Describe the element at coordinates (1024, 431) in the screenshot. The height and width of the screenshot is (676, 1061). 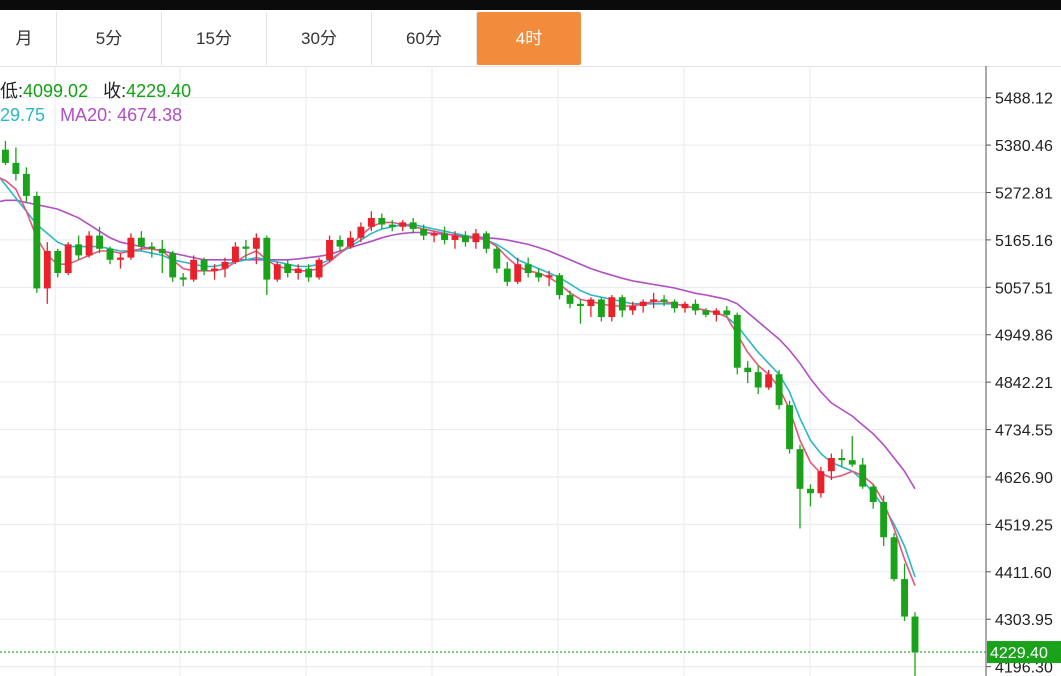
I see `y-tick-label: 4734.55` at that location.